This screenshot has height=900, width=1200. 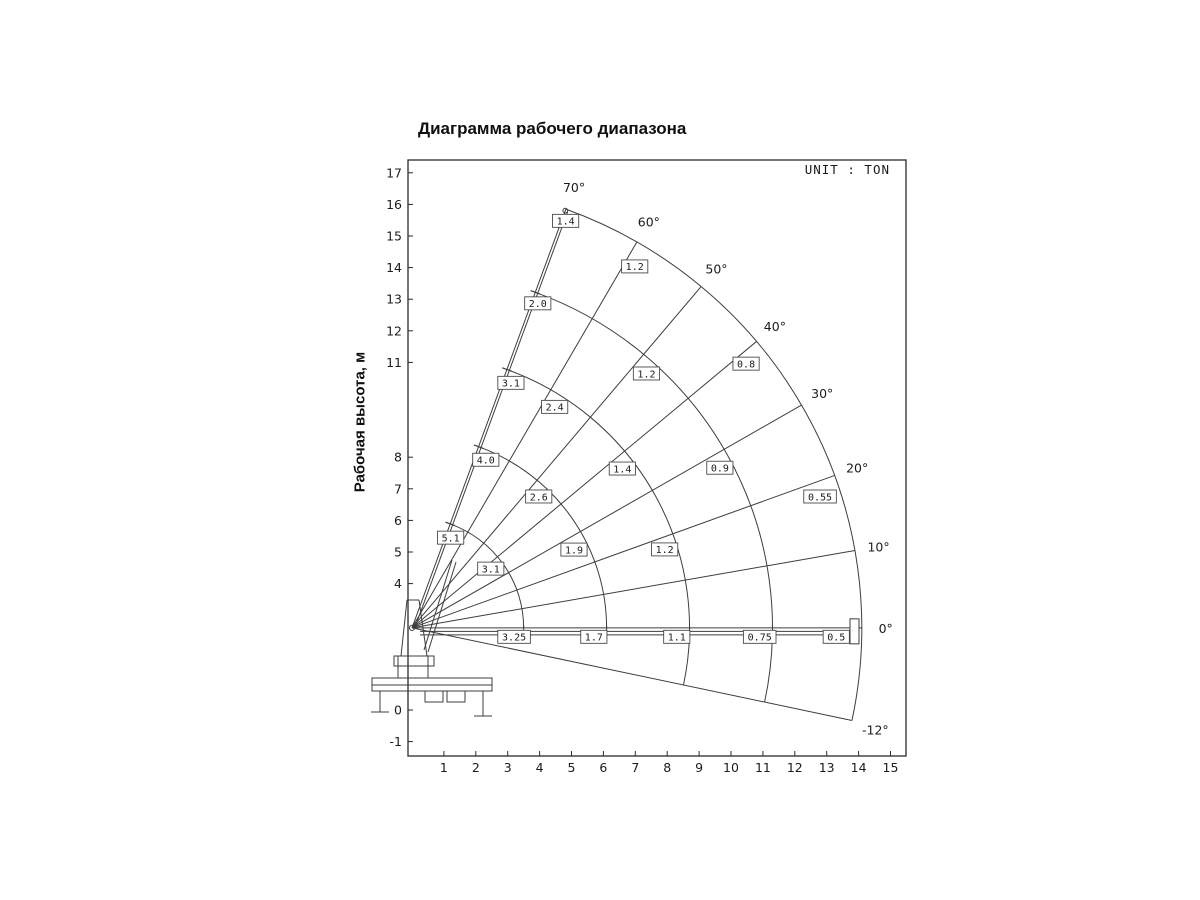 I want to click on y-tick-label: 16, so click(x=394, y=204).